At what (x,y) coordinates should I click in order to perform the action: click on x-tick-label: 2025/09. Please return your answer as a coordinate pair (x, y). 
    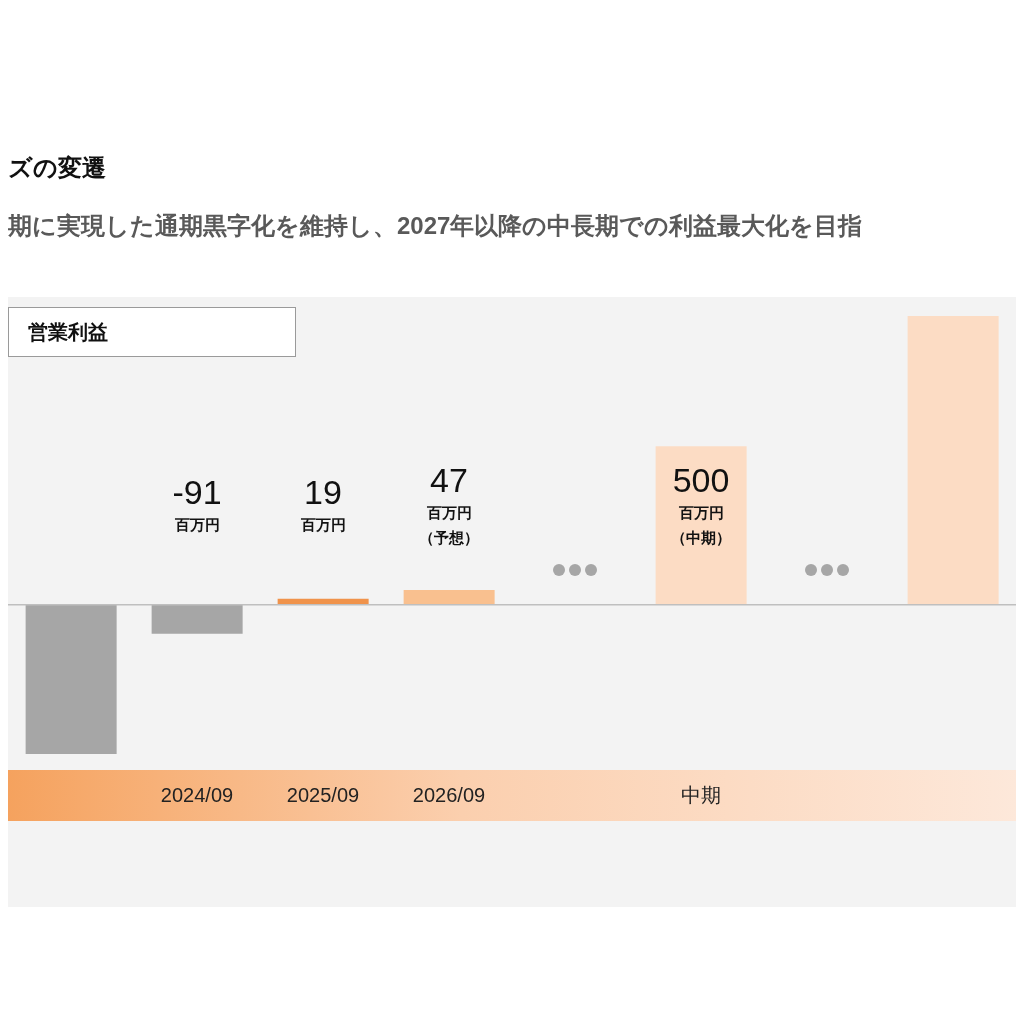
    Looking at the image, I should click on (323, 795).